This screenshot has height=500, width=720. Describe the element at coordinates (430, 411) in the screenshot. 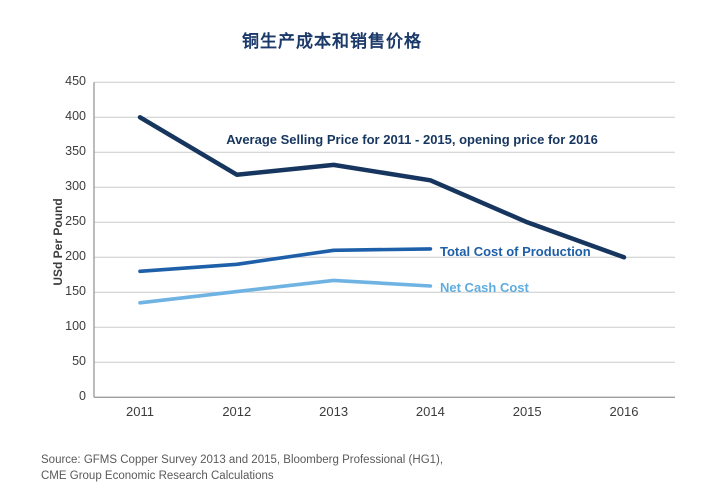

I see `x-tick-label-2014: 2014` at that location.